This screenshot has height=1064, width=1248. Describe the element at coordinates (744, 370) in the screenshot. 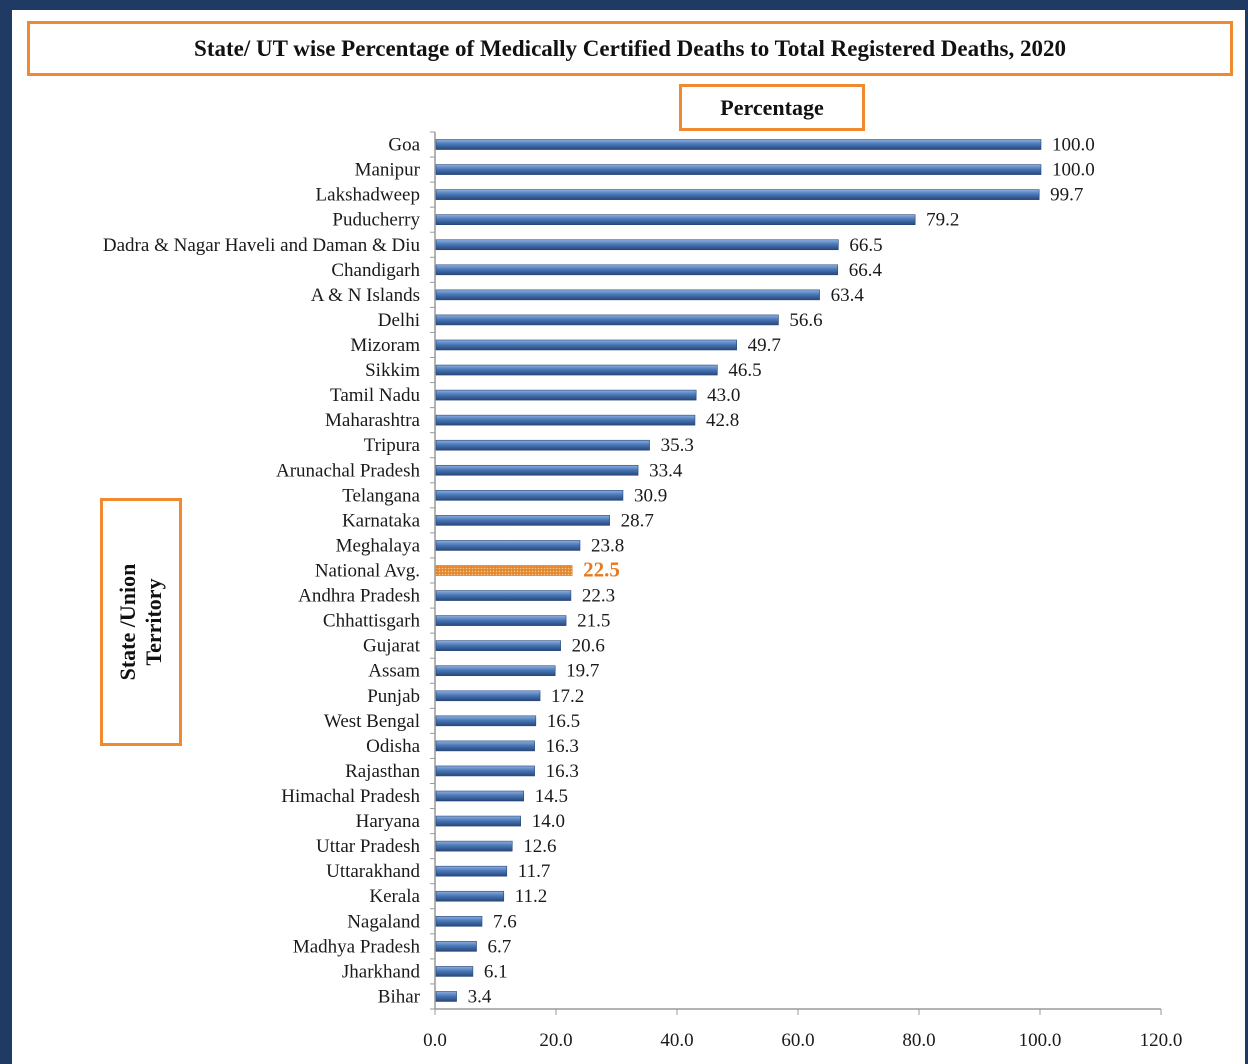

I see `value-label: 46.5` at that location.